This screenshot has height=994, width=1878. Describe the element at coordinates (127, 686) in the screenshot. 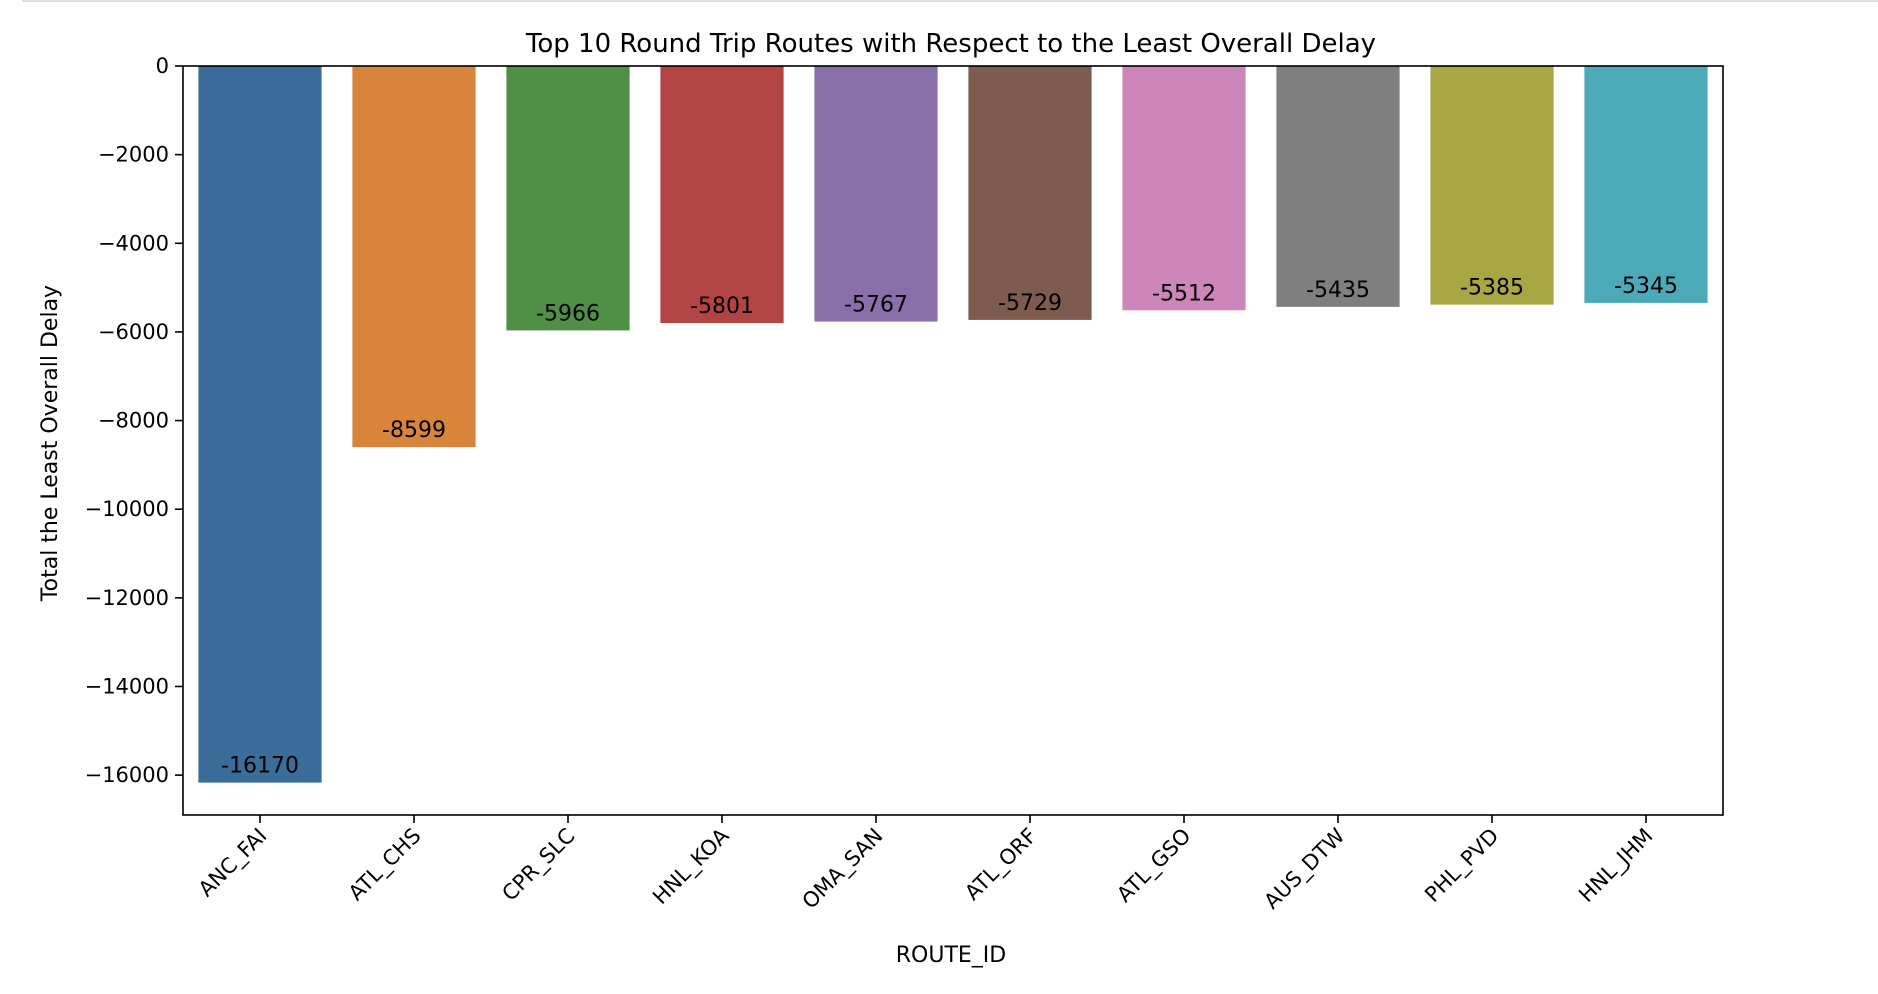

I see `y-tick-label: −14000` at that location.